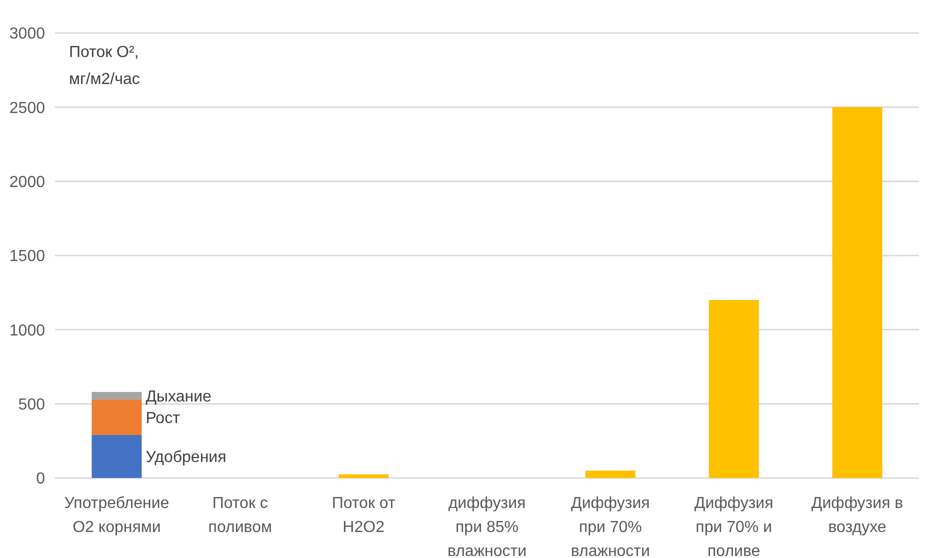 The image size is (927, 558). I want to click on series-label: Дыхание, so click(179, 397).